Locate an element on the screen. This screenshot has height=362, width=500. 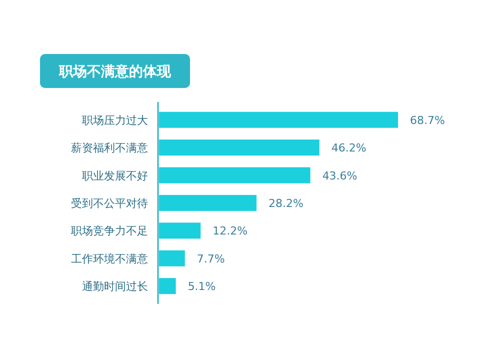
y-tick-label: 通勤时间过长 is located at coordinates (115, 287).